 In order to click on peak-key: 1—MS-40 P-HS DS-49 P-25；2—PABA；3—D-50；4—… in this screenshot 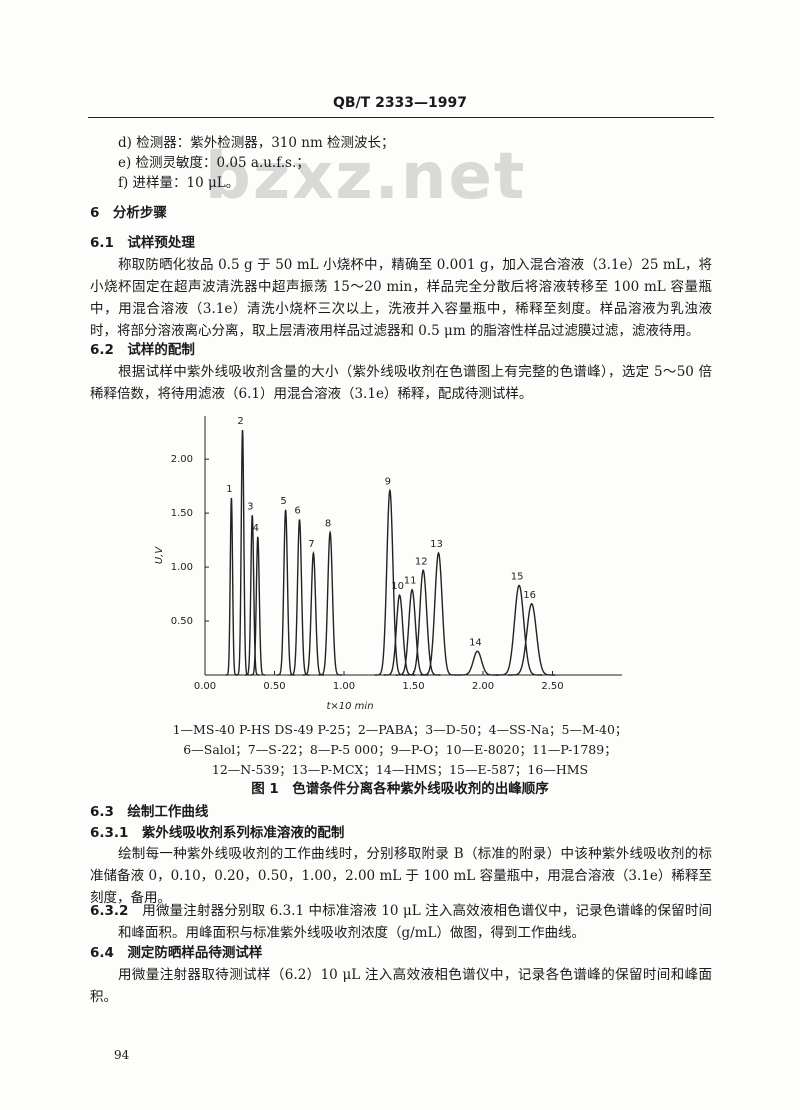, I will do `click(400, 729)`.